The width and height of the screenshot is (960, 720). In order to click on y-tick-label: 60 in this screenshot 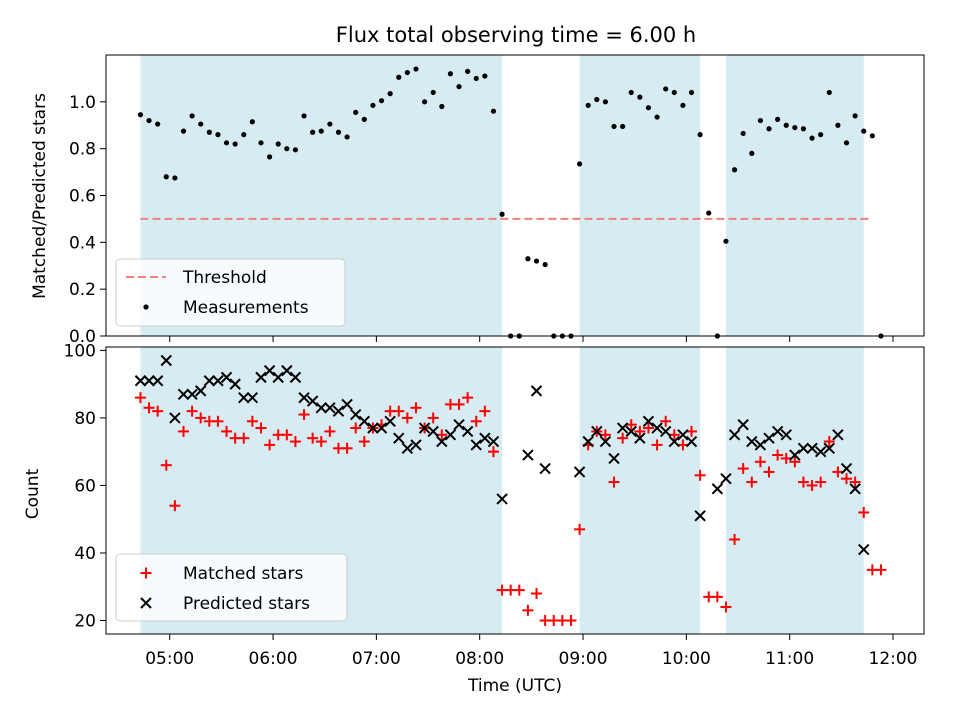, I will do `click(85, 486)`.